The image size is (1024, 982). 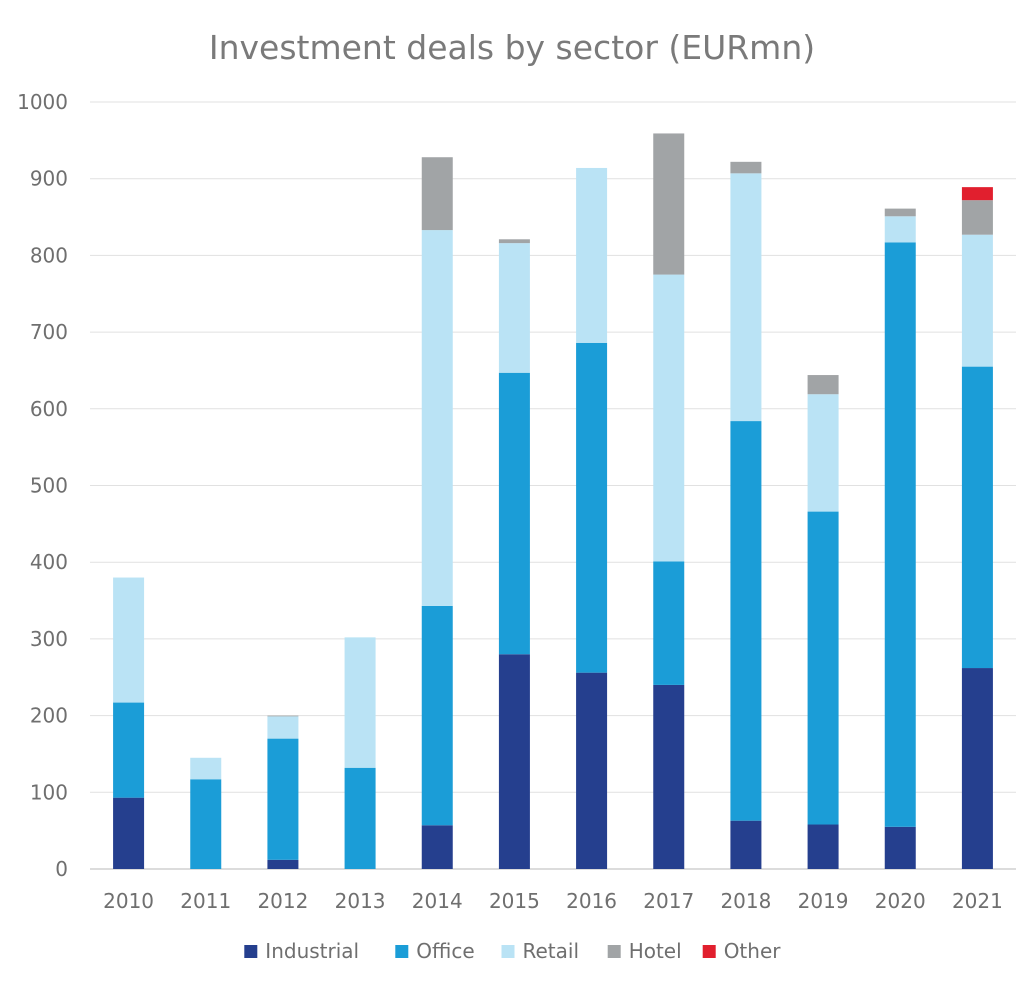 I want to click on y-tick-label: 600, so click(x=49, y=409).